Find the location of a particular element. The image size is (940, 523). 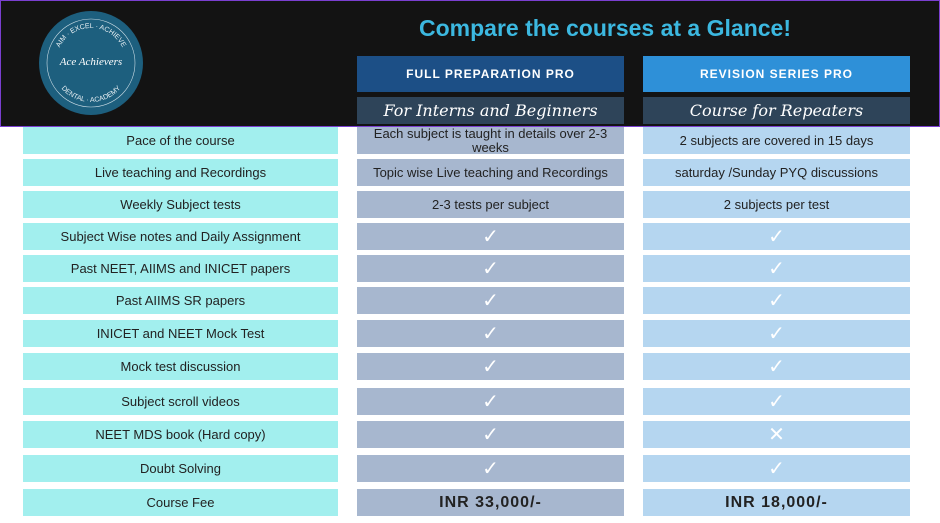

row-label: INICET and NEET Mock Test is located at coordinates (180, 333).